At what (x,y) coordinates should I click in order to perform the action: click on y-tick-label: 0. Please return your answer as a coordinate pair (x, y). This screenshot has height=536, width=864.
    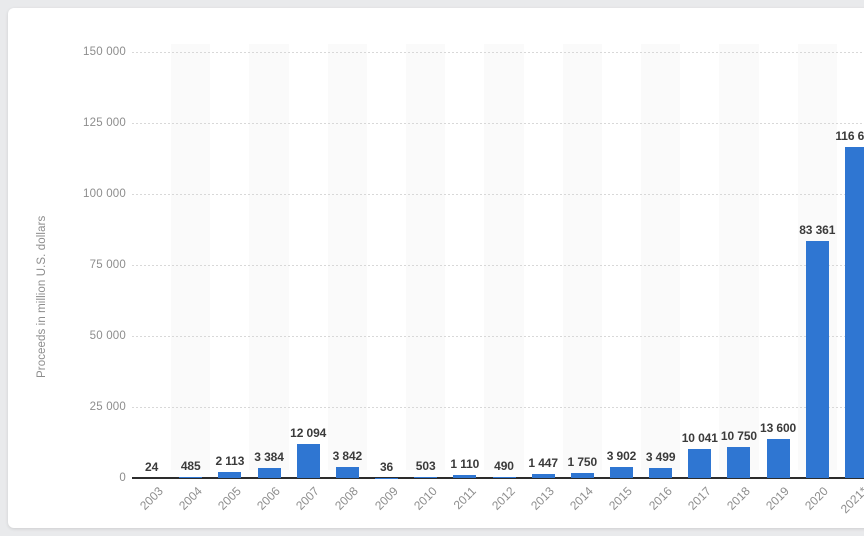
    Looking at the image, I should click on (122, 478).